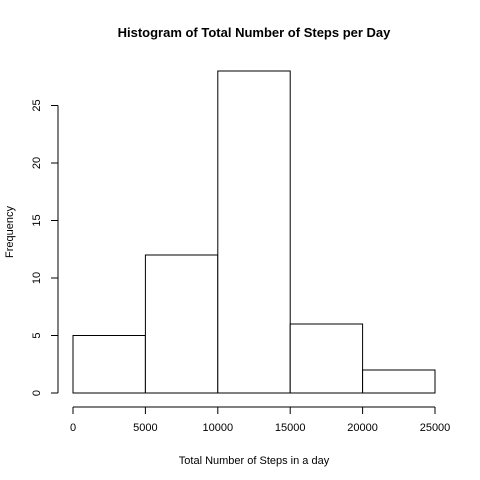  I want to click on x-tick-label: 0, so click(73, 428).